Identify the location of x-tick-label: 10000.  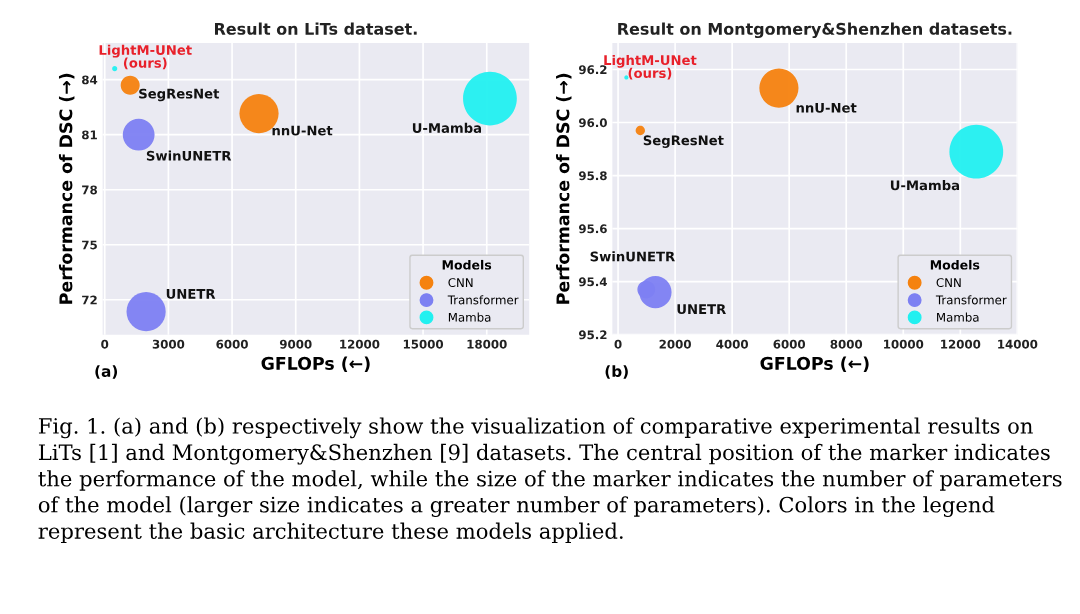
(904, 344).